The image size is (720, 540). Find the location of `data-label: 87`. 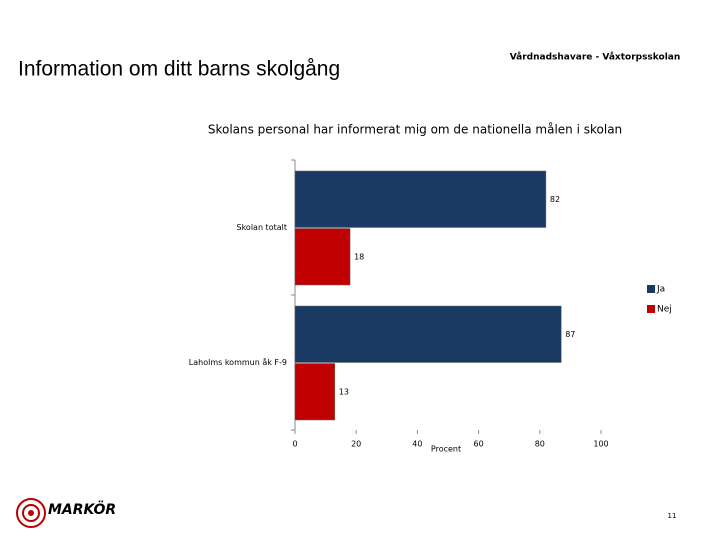

data-label: 87 is located at coordinates (570, 334).